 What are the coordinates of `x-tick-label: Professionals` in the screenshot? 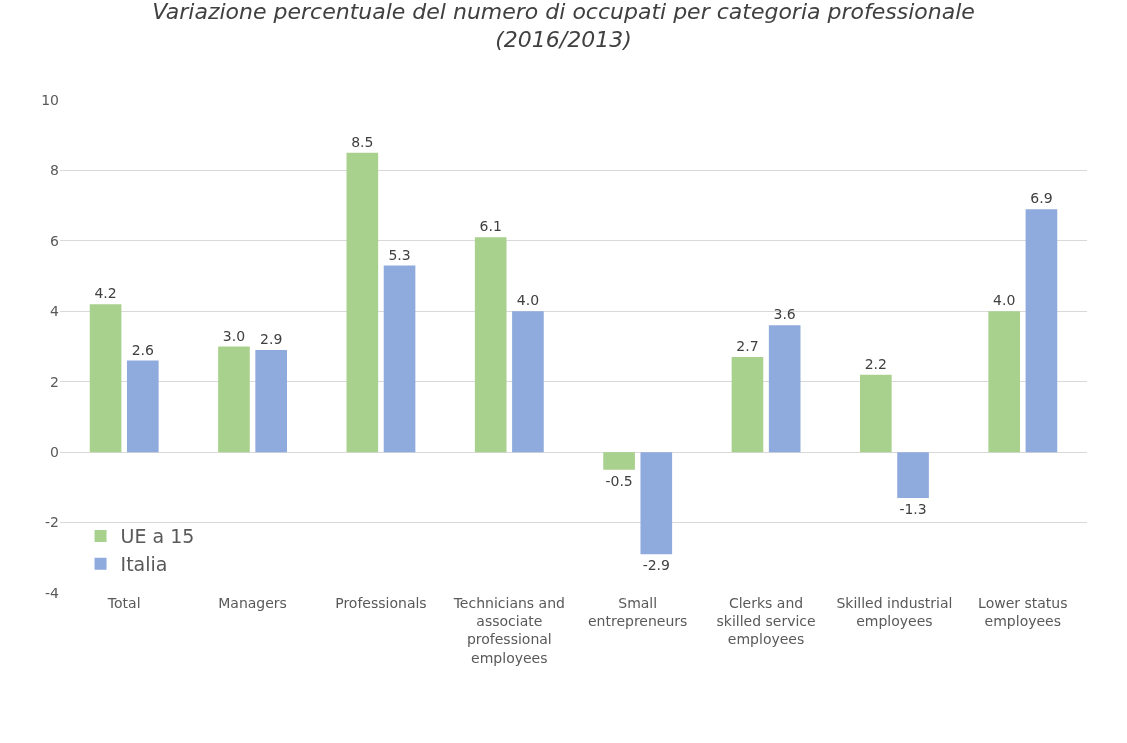 It's located at (381, 603).